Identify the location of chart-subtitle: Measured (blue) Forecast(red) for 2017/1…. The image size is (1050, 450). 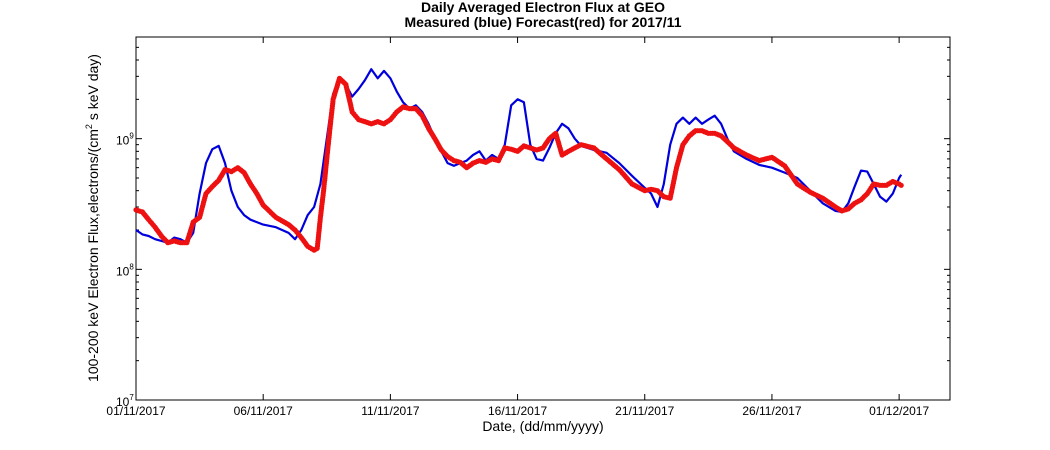
(543, 22).